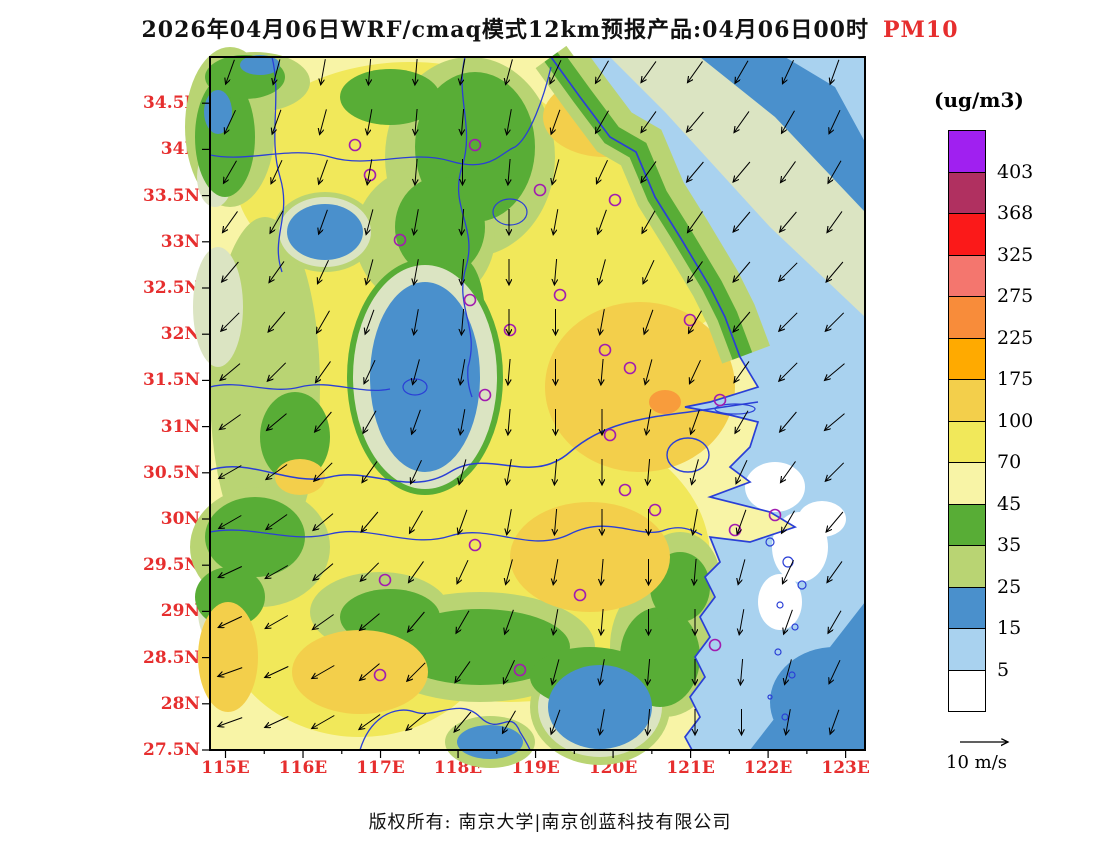 This screenshot has width=1100, height=850. Describe the element at coordinates (795, 546) in the screenshot. I see `sea-white-patches` at that location.